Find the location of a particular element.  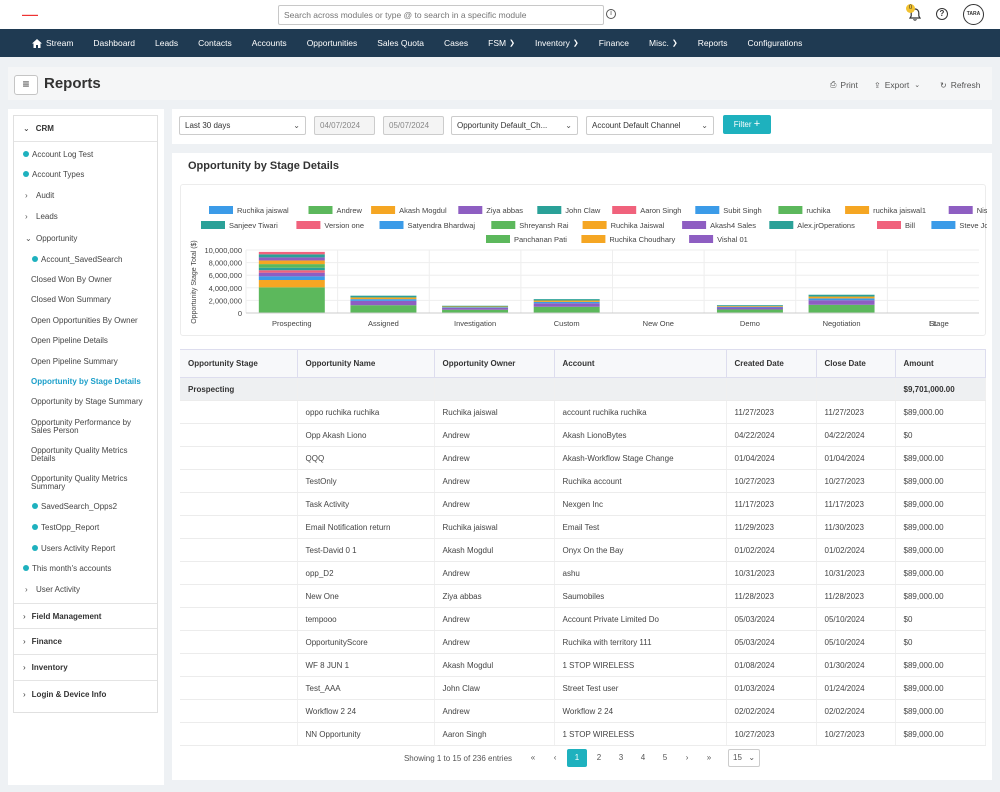

export-button: ⇪ Export ⌄ is located at coordinates (897, 85).